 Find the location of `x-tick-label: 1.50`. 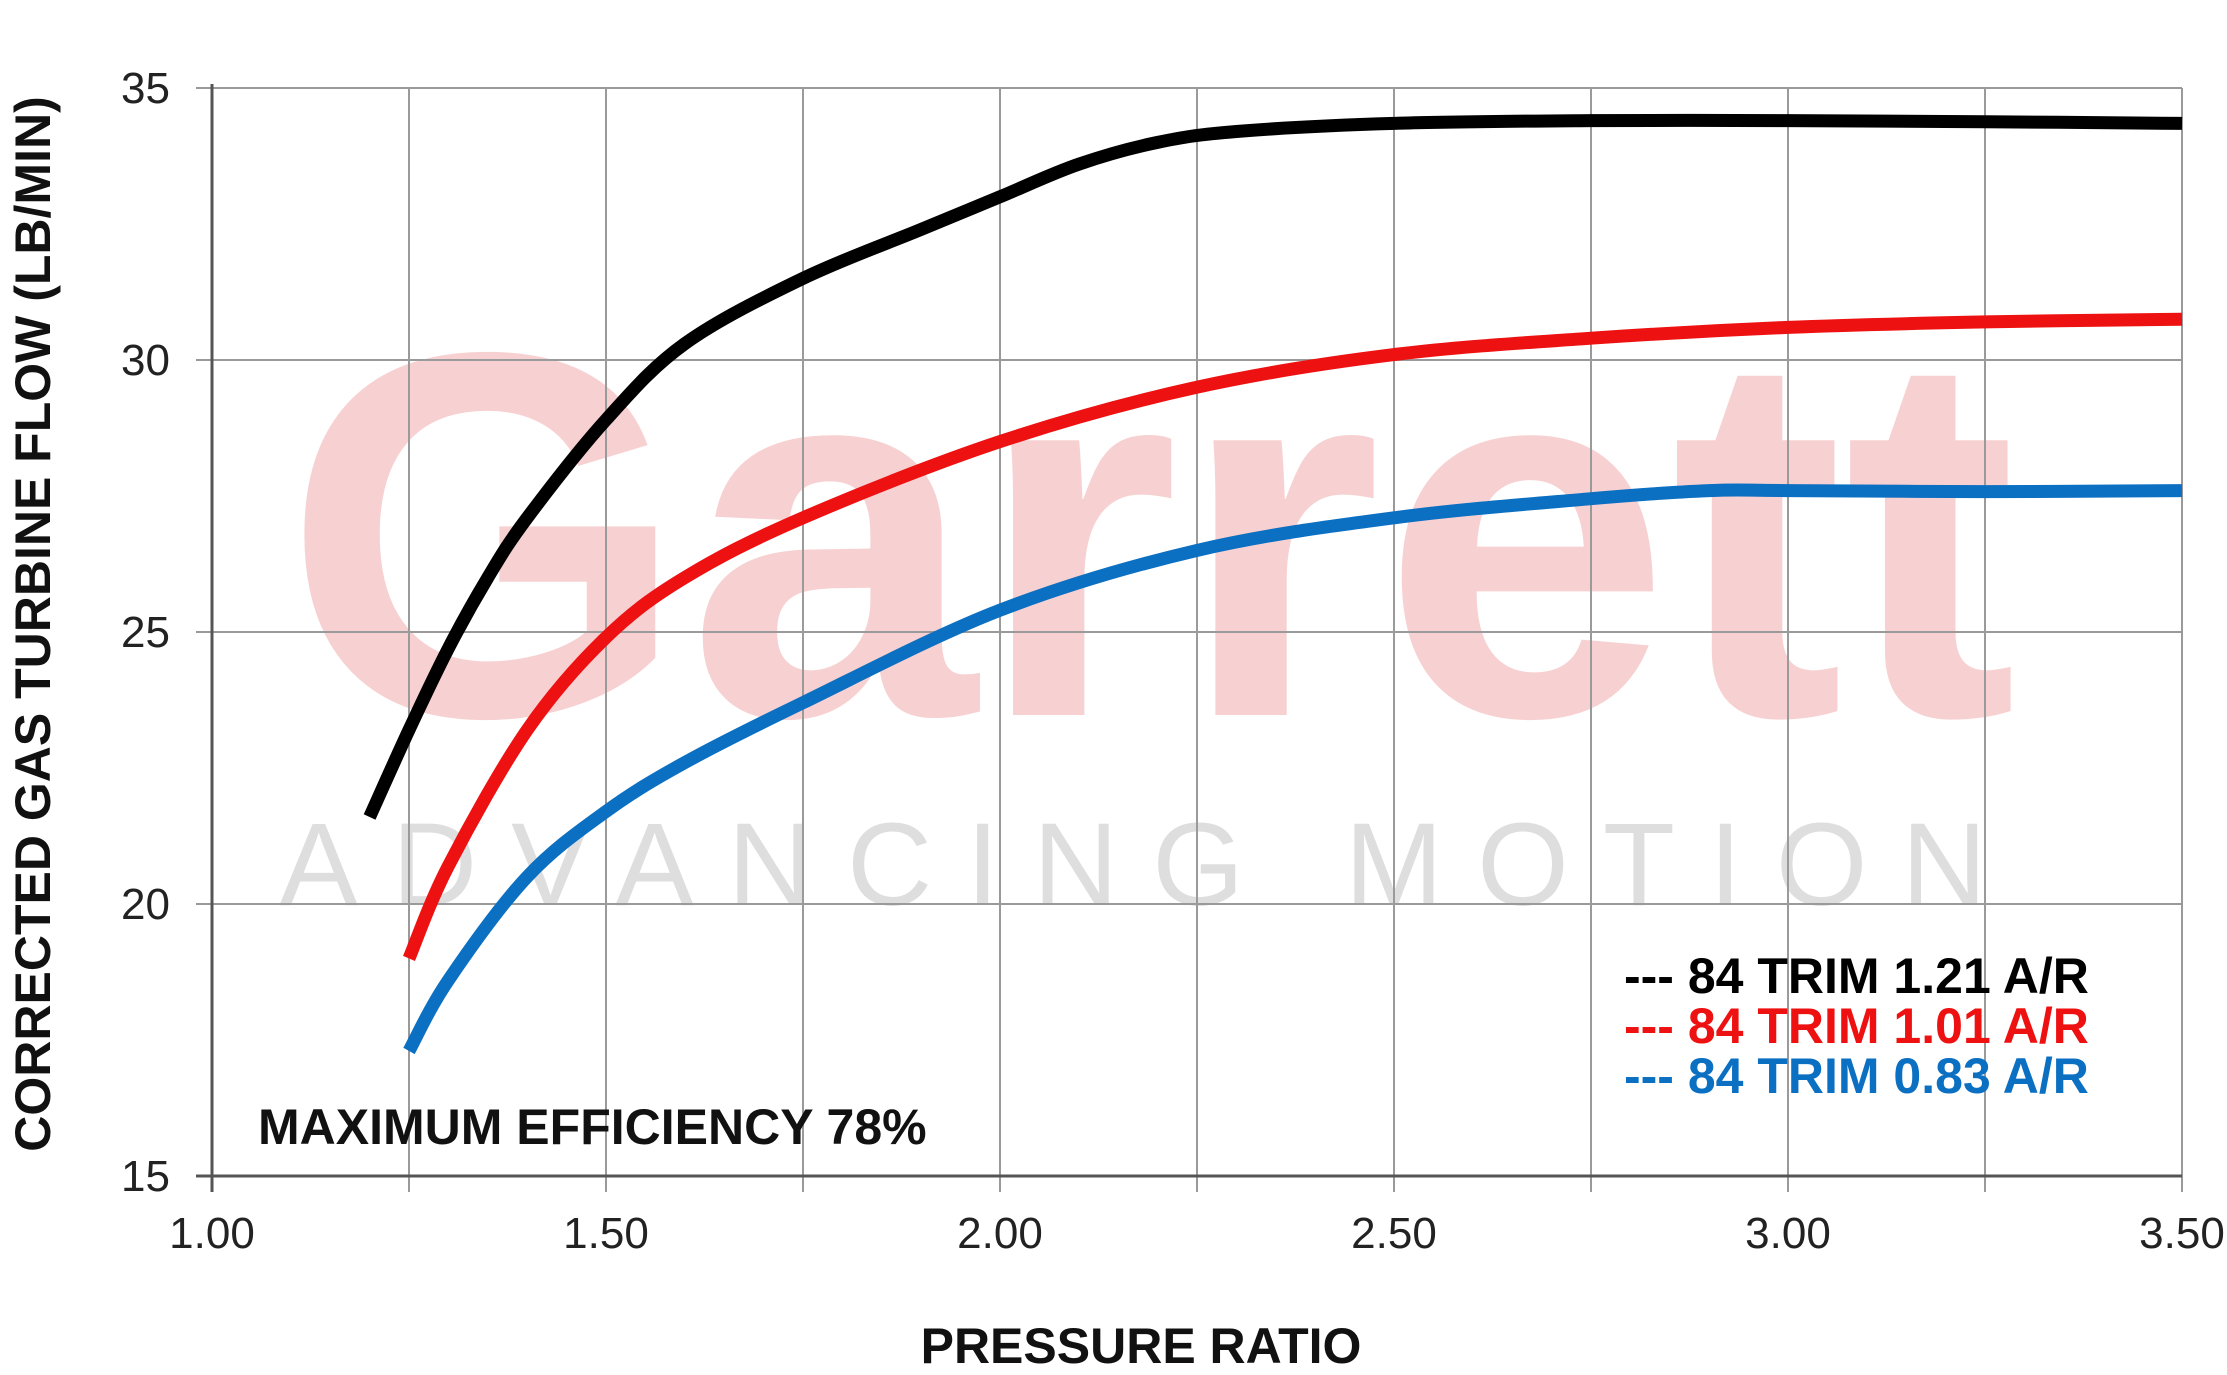

x-tick-label: 1.50 is located at coordinates (606, 1233).